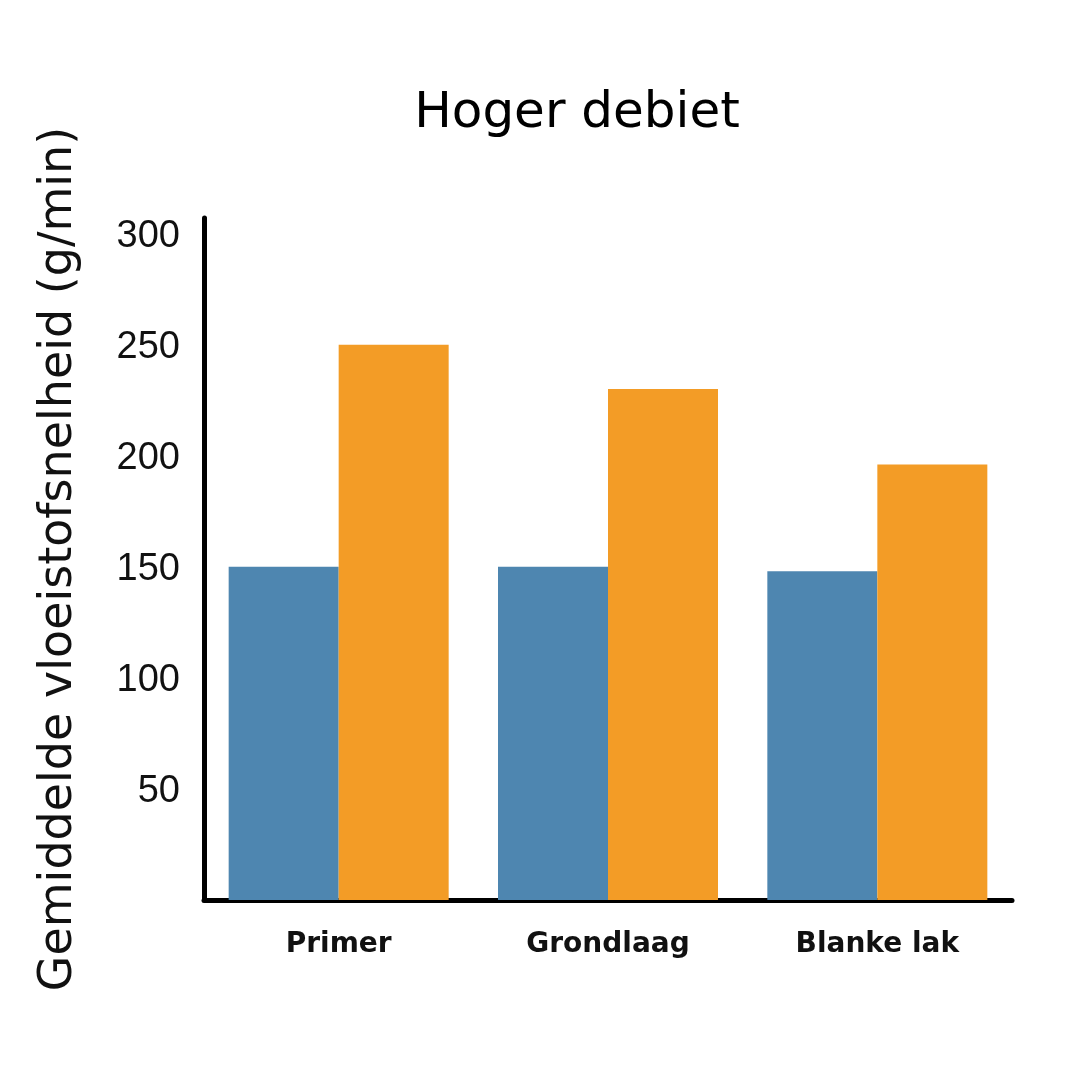 The width and height of the screenshot is (1080, 1080). Describe the element at coordinates (158, 788) in the screenshot. I see `y-tick-label: 50` at that location.